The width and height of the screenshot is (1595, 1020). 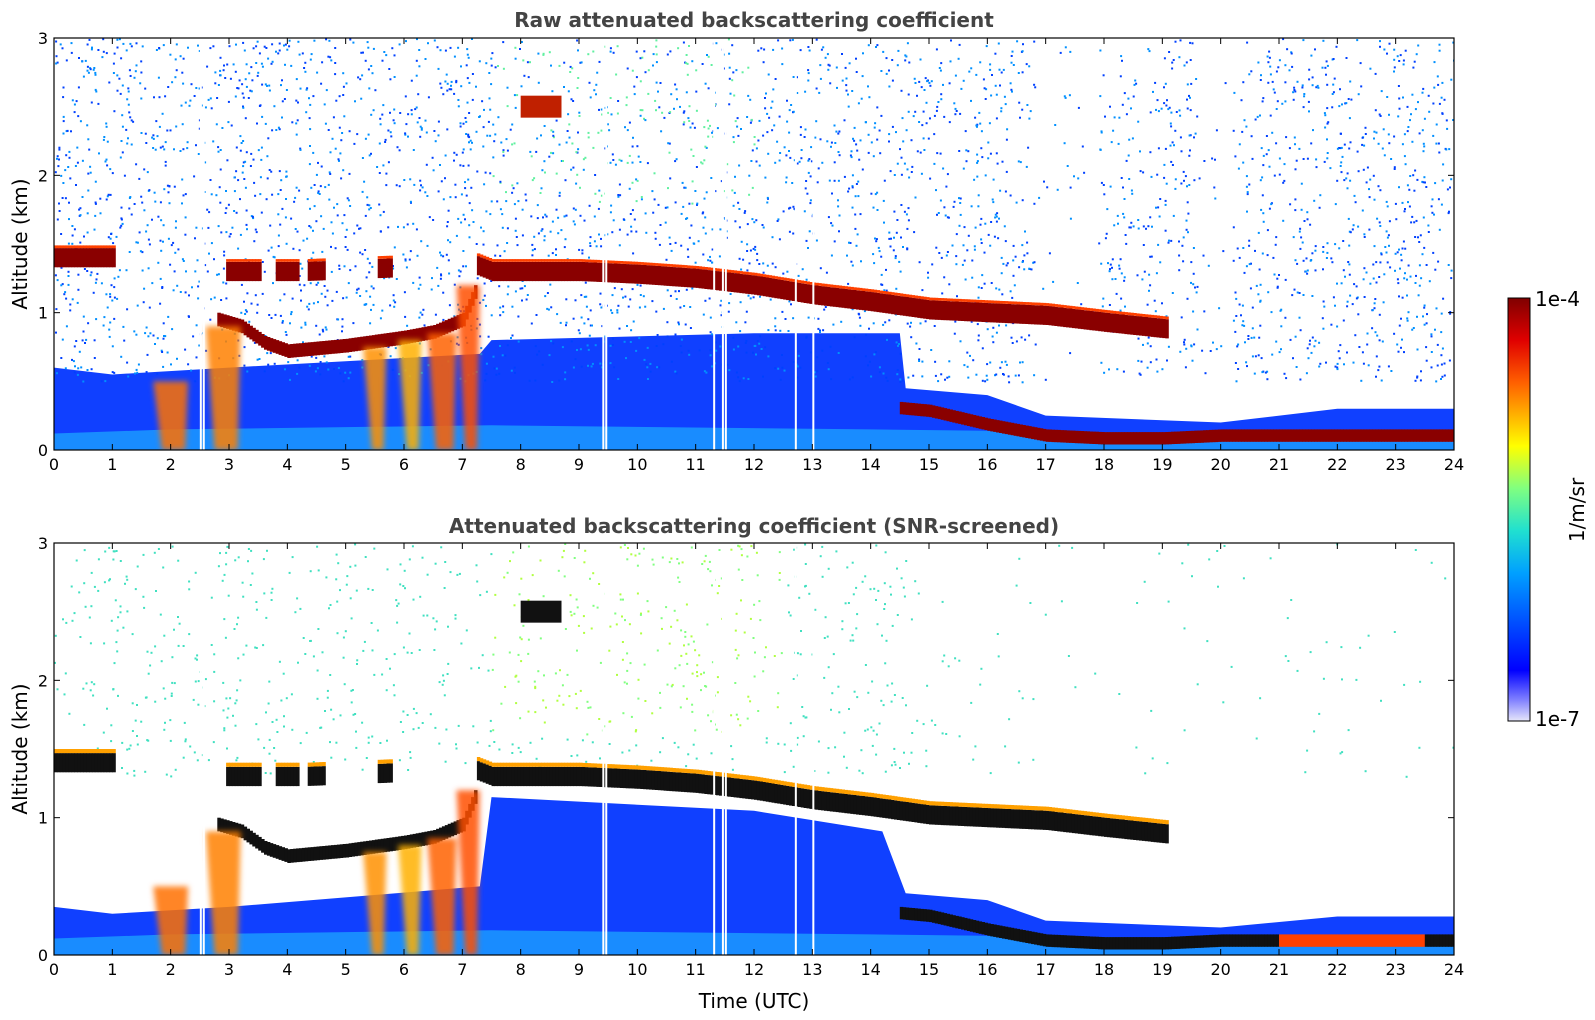 I want to click on colorbar-min-label: 1e-7, so click(x=1557, y=719).